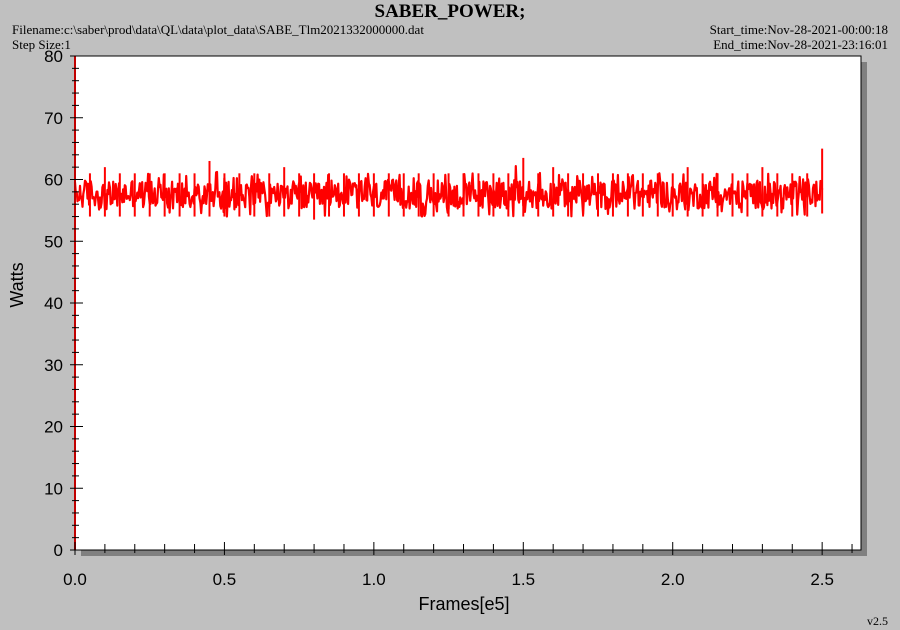 This screenshot has height=630, width=900. I want to click on x-tick-label: 2.0, so click(673, 579).